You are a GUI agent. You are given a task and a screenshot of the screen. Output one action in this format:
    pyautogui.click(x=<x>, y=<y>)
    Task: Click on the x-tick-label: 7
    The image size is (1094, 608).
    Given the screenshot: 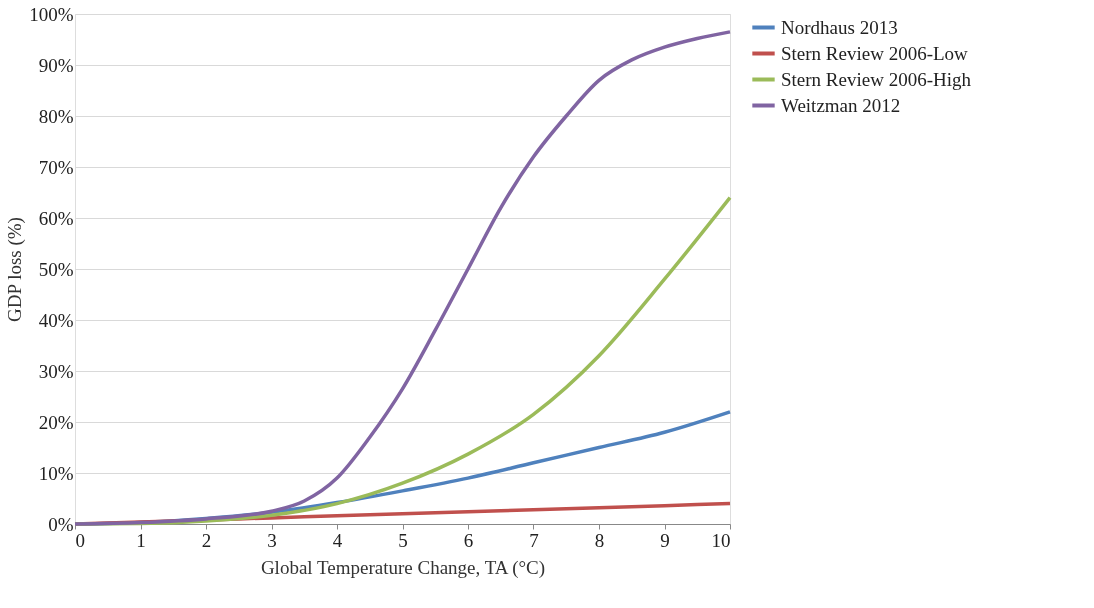 What is the action you would take?
    pyautogui.click(x=534, y=540)
    